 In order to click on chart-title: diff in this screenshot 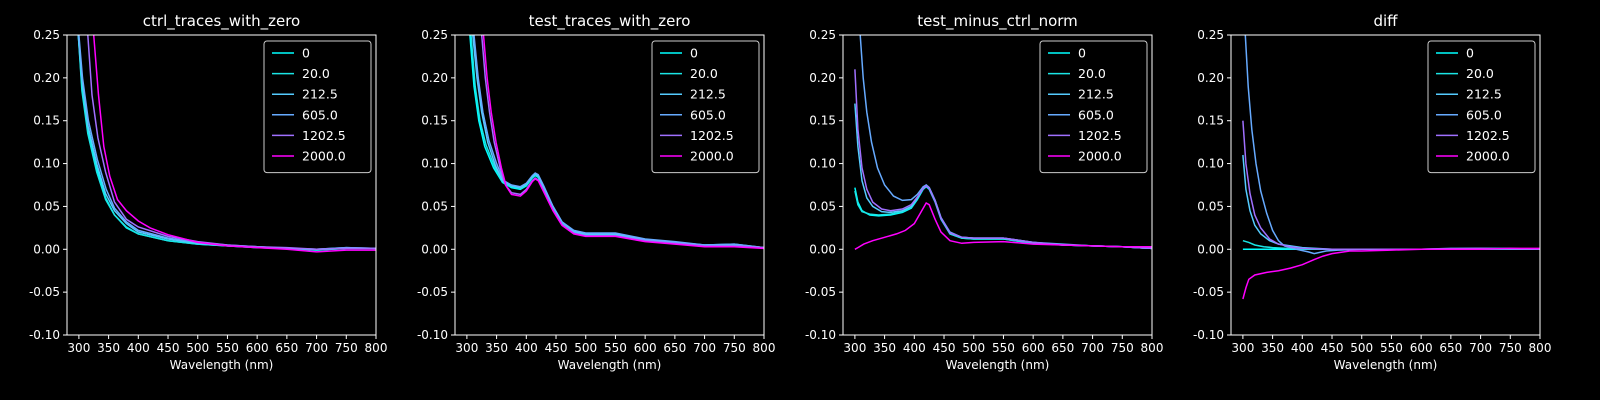, I will do `click(1385, 21)`.